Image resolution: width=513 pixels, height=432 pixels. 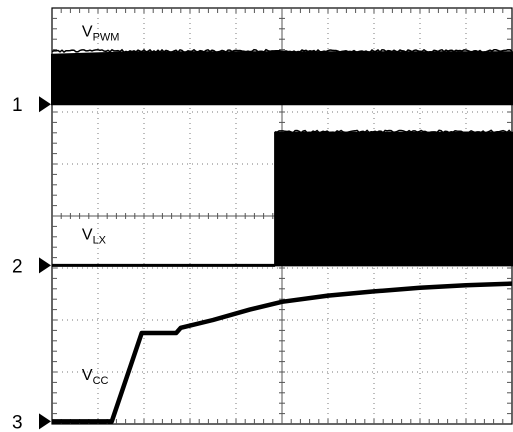 I want to click on trace-vpwm-band, so click(x=282, y=78).